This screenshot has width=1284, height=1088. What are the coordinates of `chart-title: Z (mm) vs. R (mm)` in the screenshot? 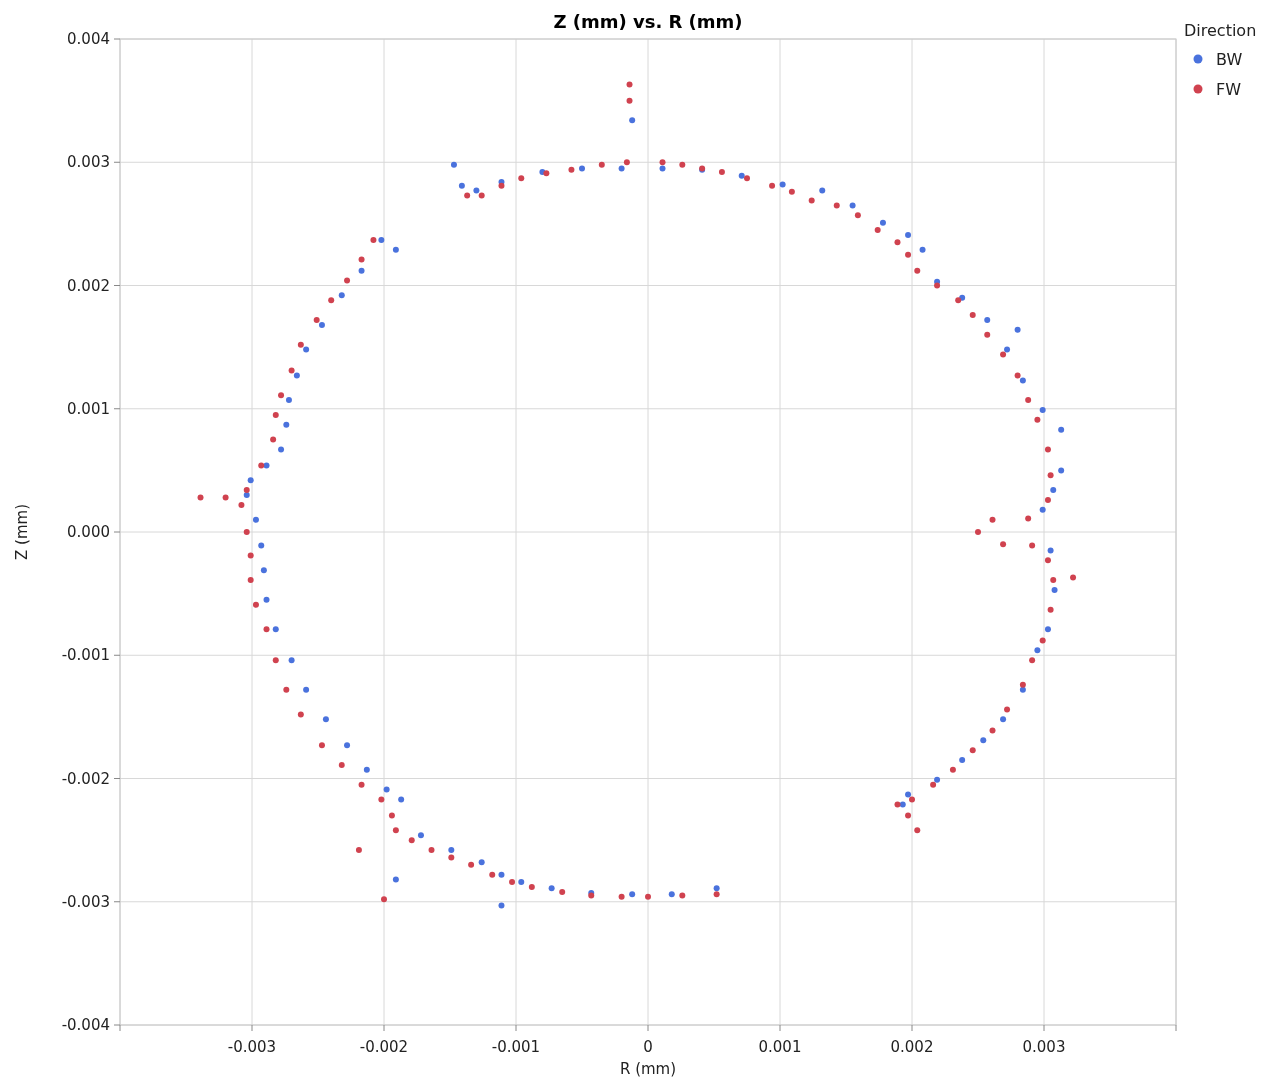 It's located at (648, 21).